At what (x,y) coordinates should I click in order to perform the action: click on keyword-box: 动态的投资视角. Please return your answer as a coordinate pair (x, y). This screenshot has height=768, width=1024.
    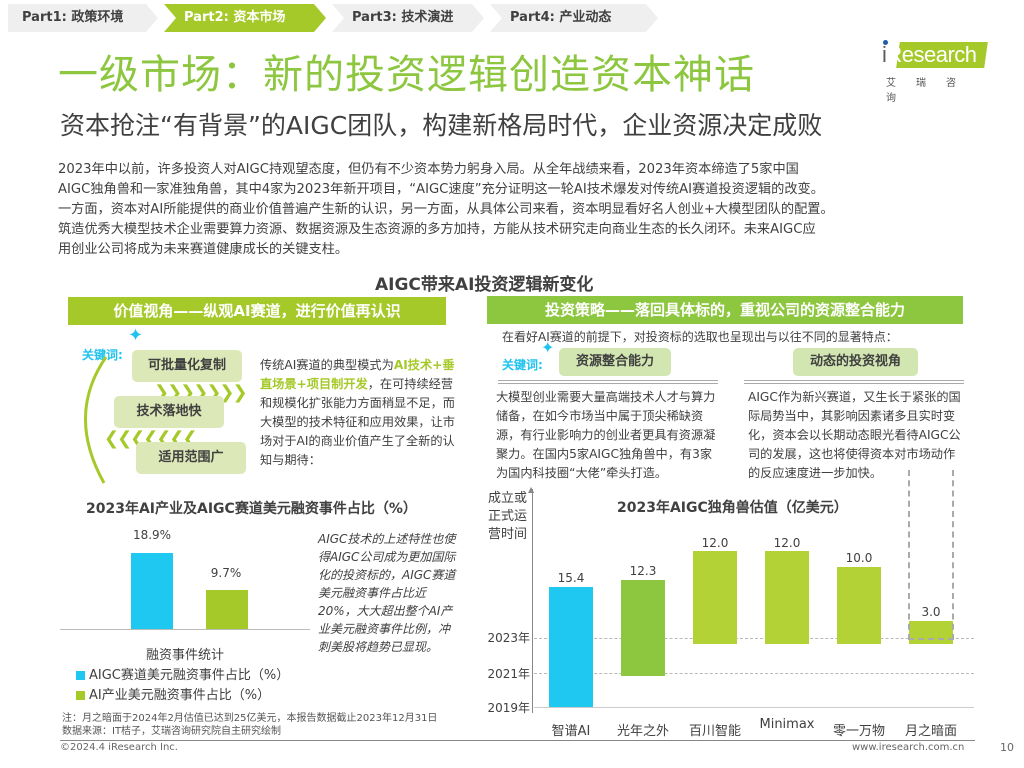
    Looking at the image, I should click on (855, 362).